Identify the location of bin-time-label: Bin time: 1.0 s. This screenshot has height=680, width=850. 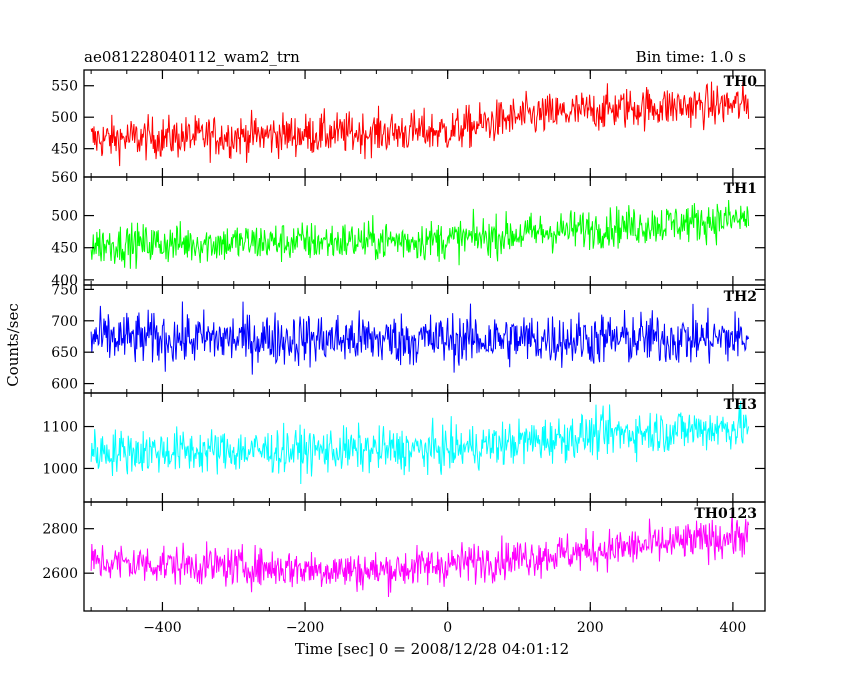
(691, 57).